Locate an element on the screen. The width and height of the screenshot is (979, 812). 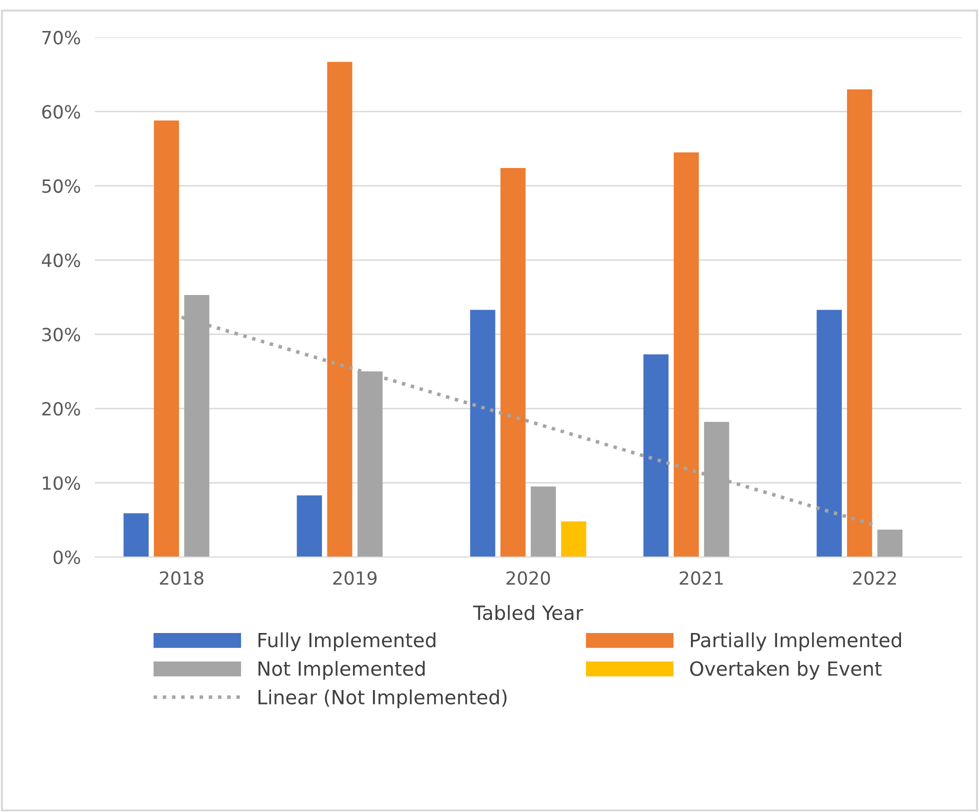
x-tick-label: 2021 is located at coordinates (701, 578).